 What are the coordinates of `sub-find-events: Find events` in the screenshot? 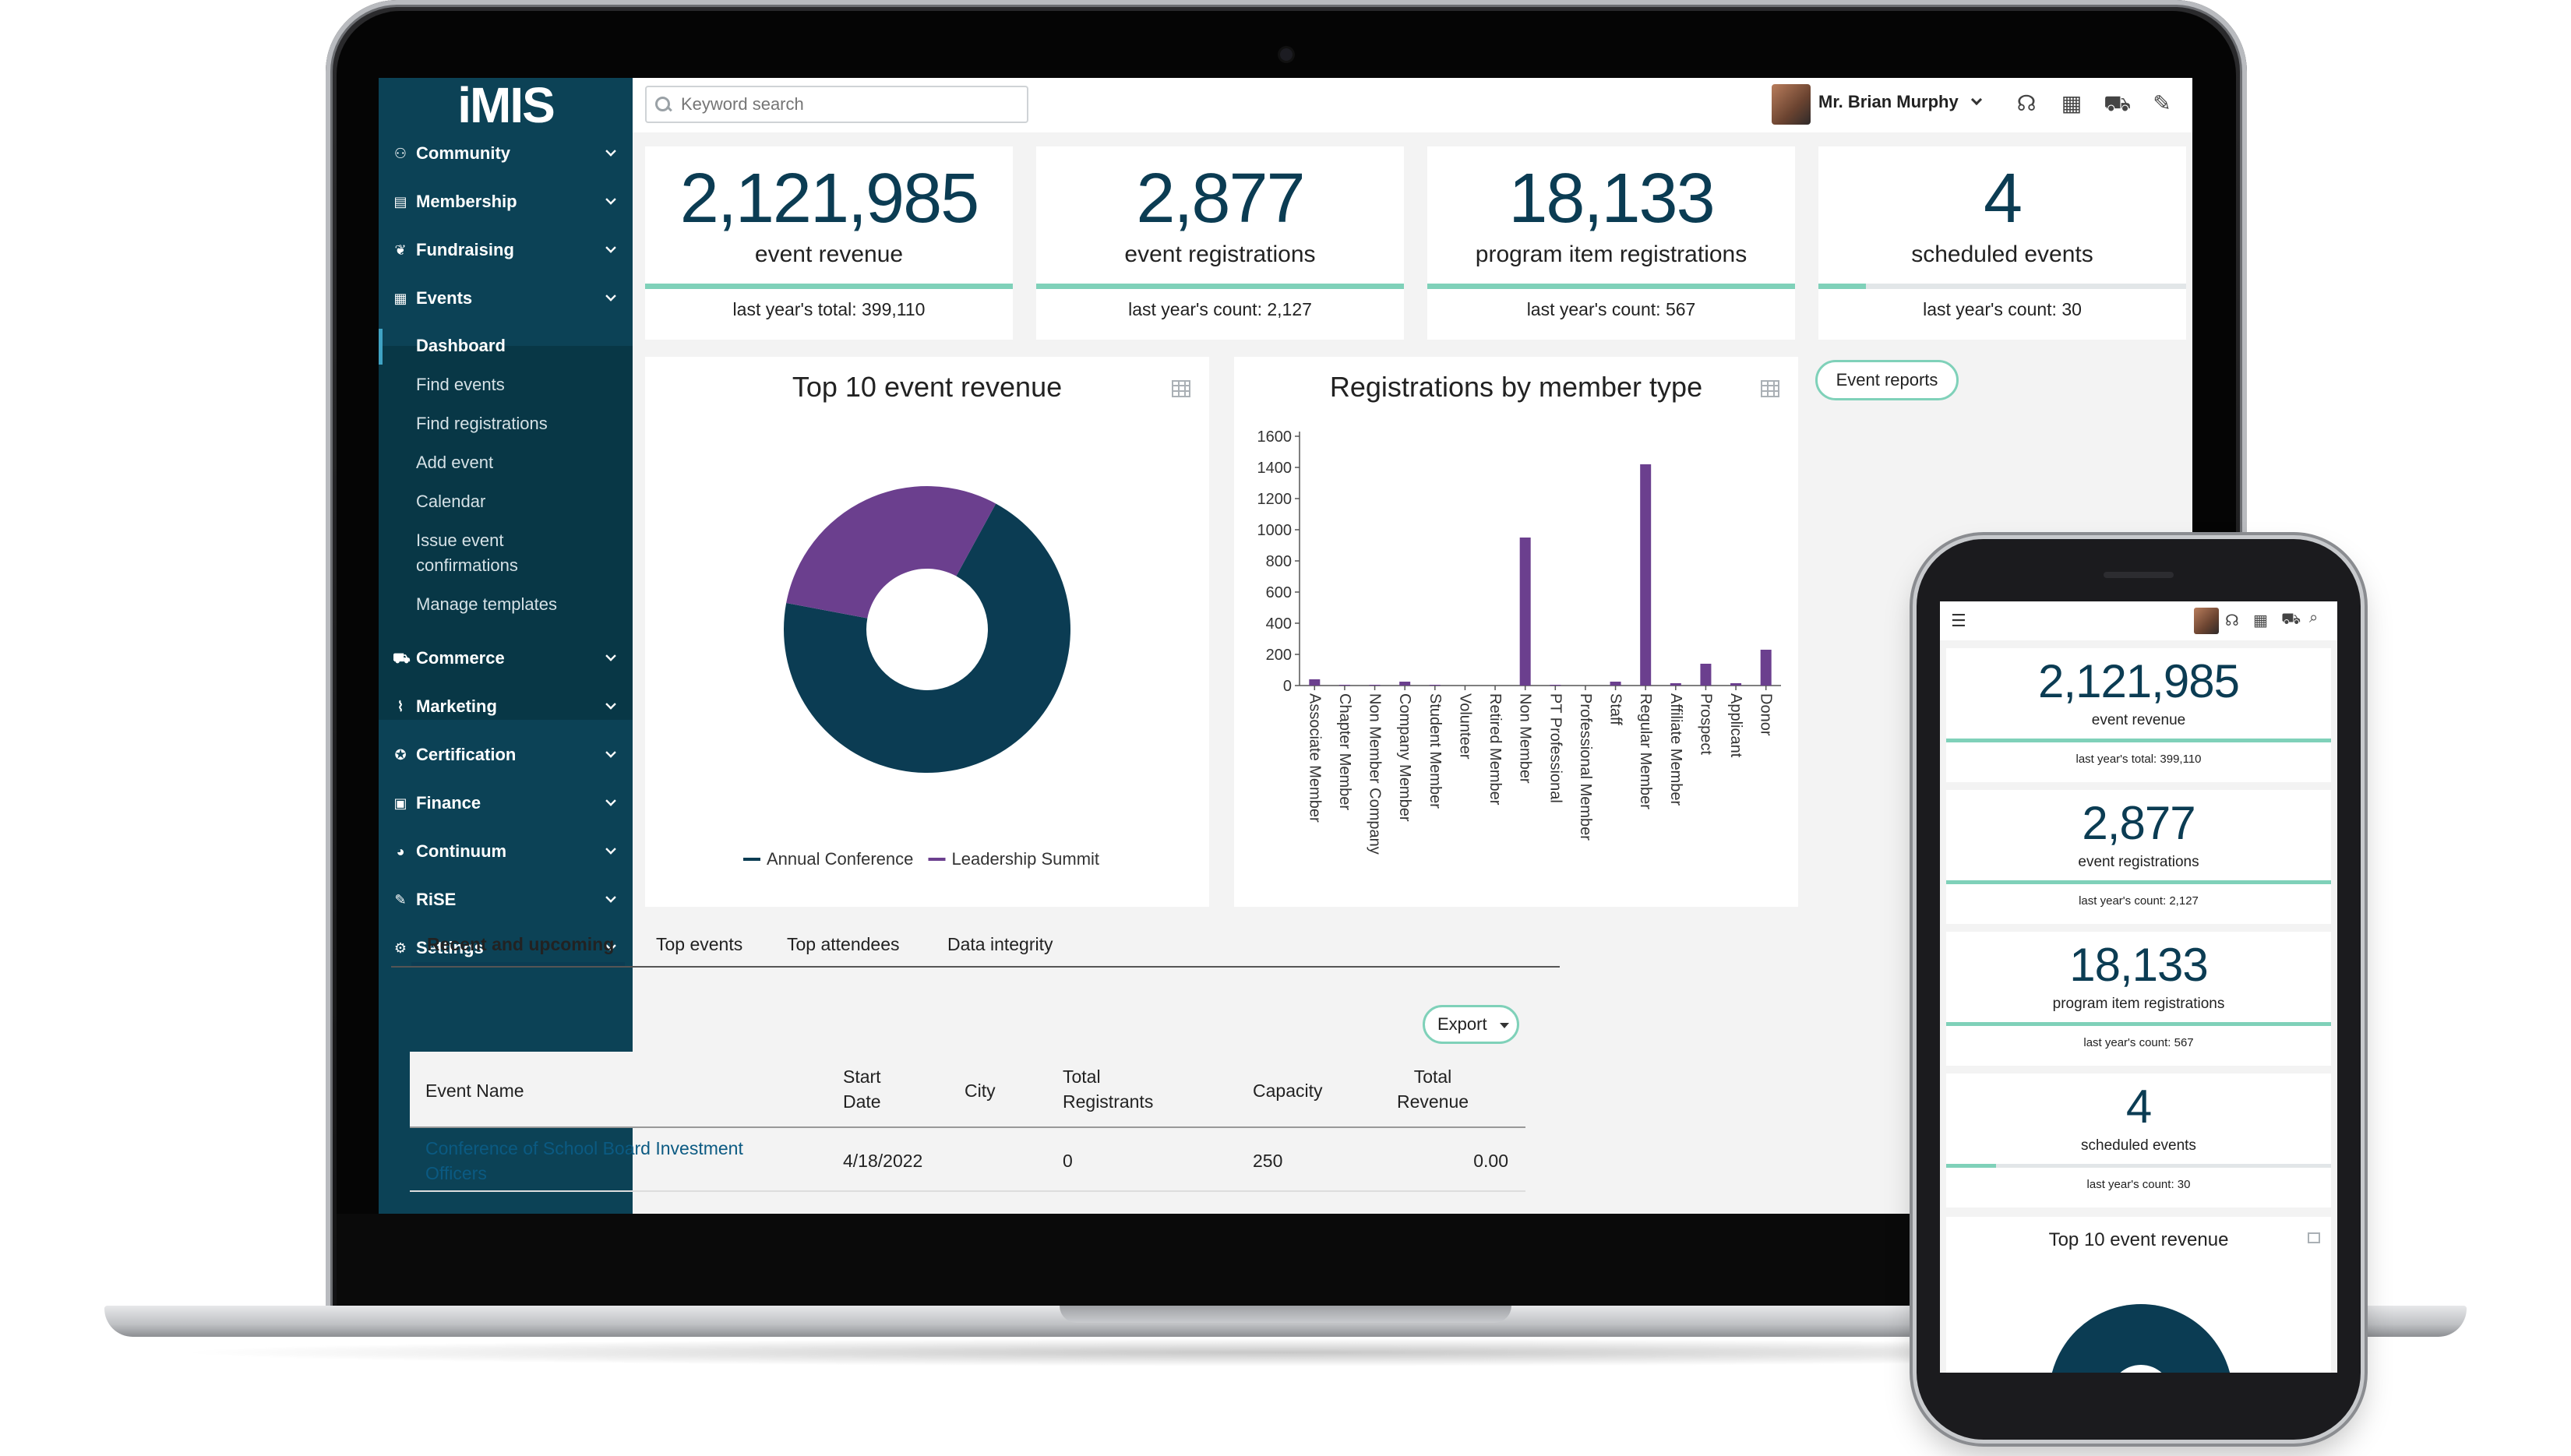 It's located at (460, 384).